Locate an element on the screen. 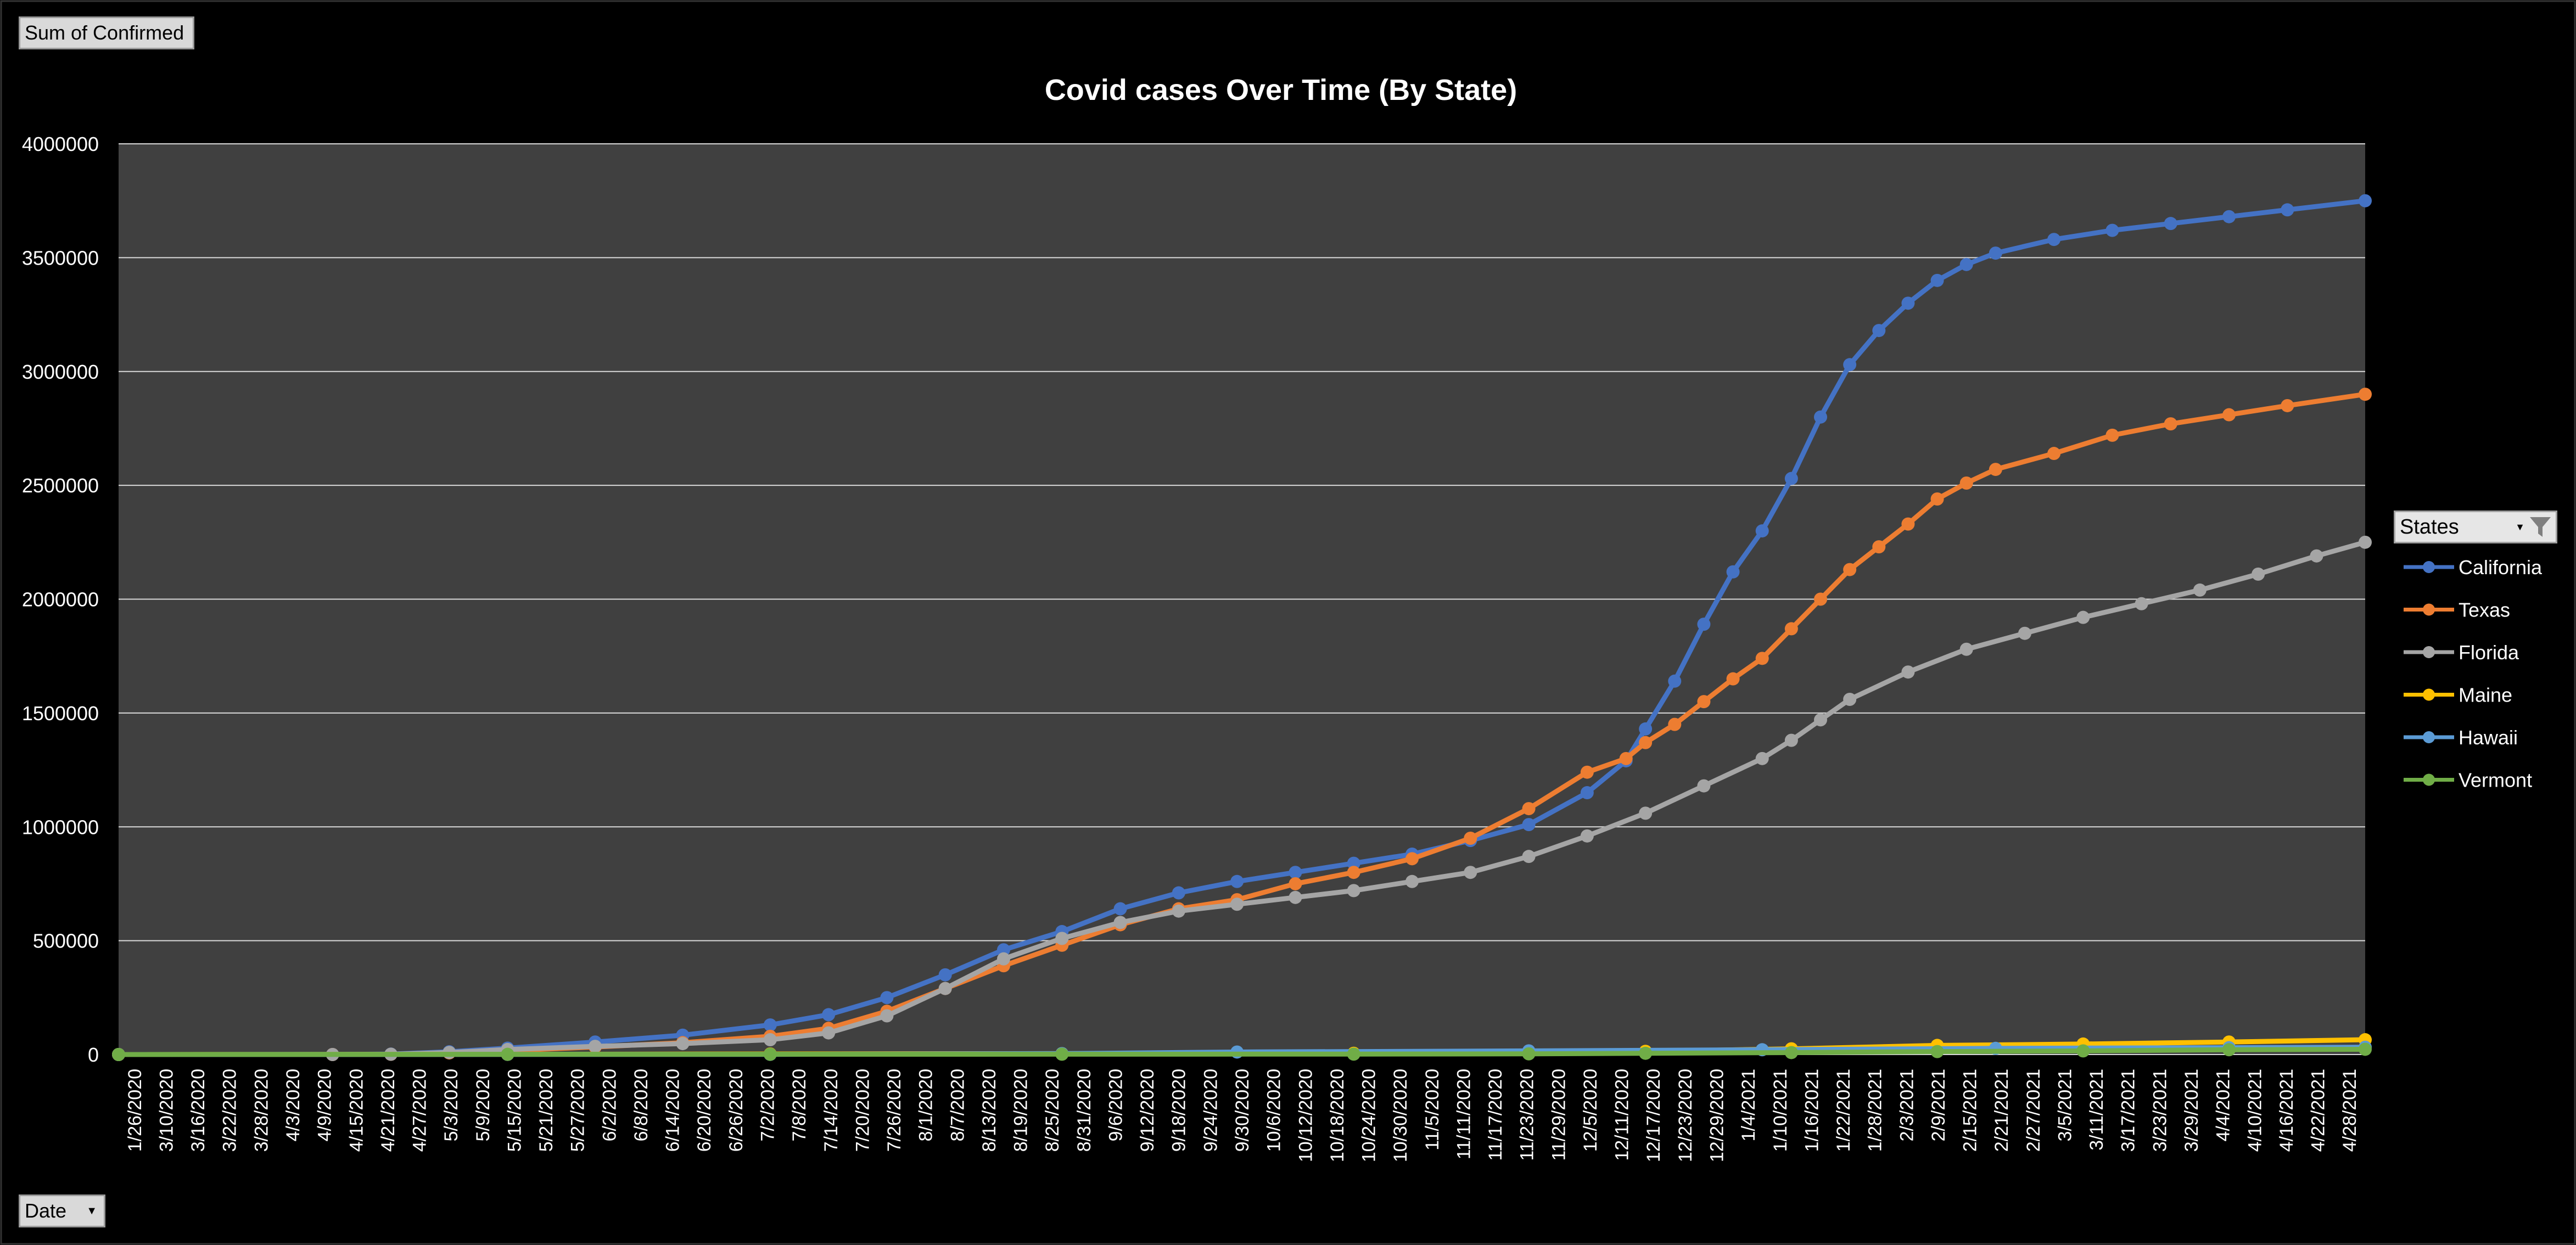  x-tick-label: 5/15/2020 is located at coordinates (514, 1110).